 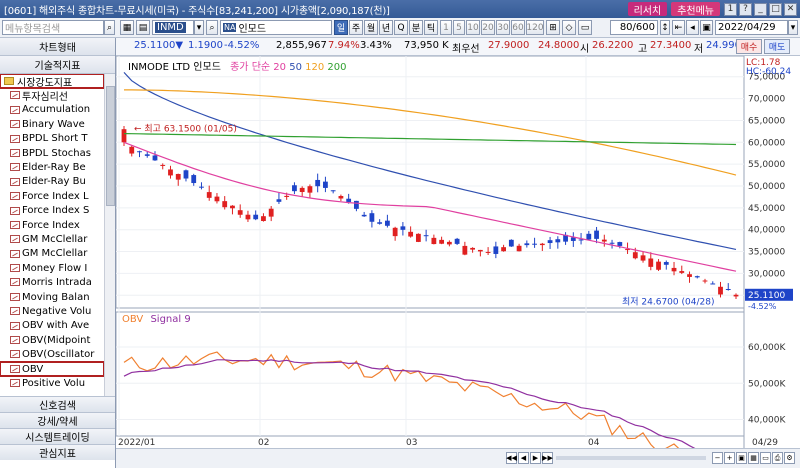 What do you see at coordinates (52, 225) in the screenshot?
I see `tree-item: Force Index` at bounding box center [52, 225].